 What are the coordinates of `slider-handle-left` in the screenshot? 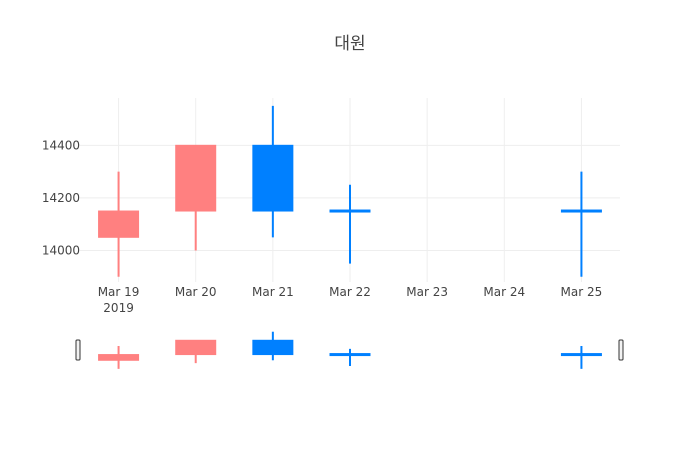 It's located at (78, 350).